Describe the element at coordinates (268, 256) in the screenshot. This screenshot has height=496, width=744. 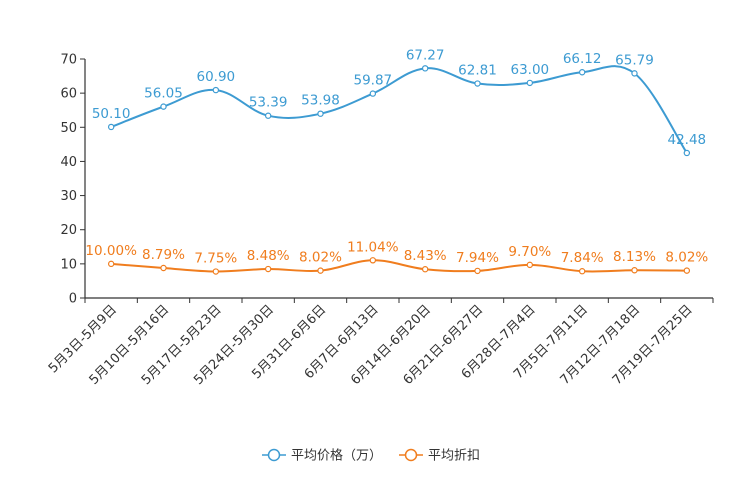
I see `data-label: 8.48%` at that location.